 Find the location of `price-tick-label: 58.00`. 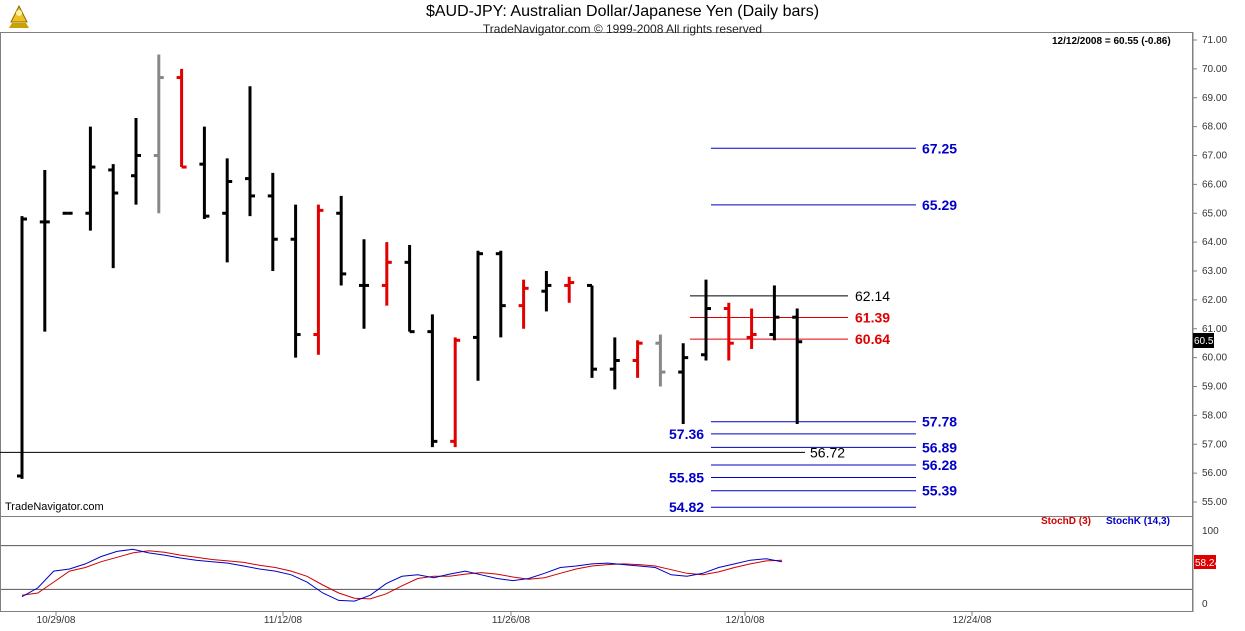

price-tick-label: 58.00 is located at coordinates (1214, 415).